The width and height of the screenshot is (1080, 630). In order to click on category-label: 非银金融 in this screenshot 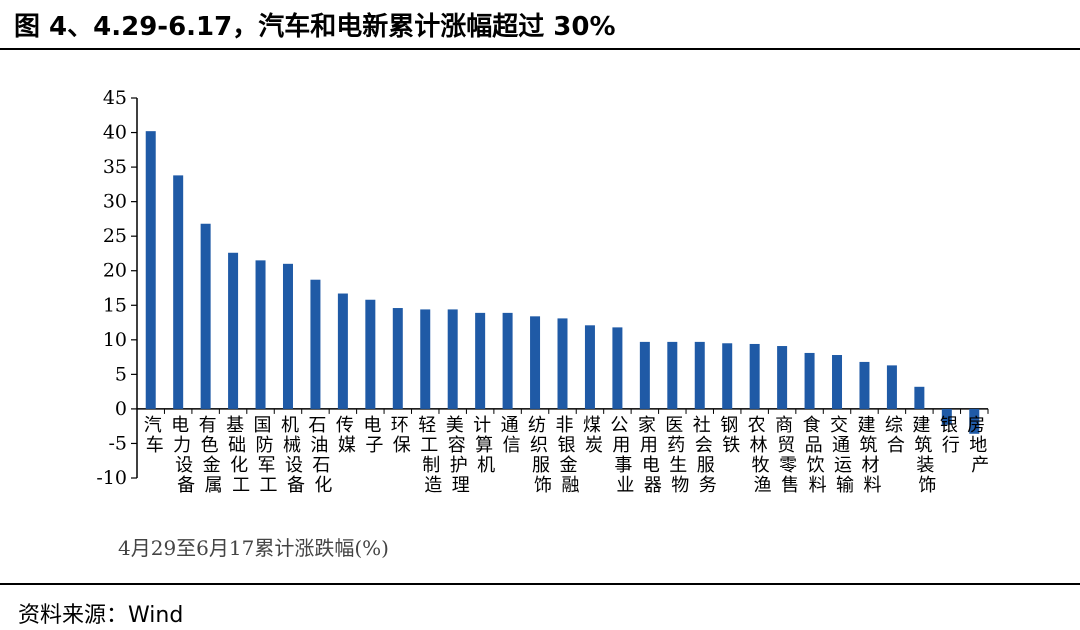, I will do `click(568, 455)`.